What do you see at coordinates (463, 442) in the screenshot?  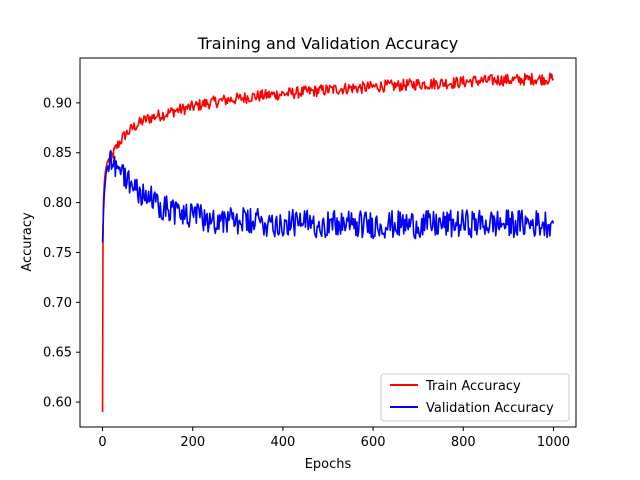 I see `x-tick-label: 800` at bounding box center [463, 442].